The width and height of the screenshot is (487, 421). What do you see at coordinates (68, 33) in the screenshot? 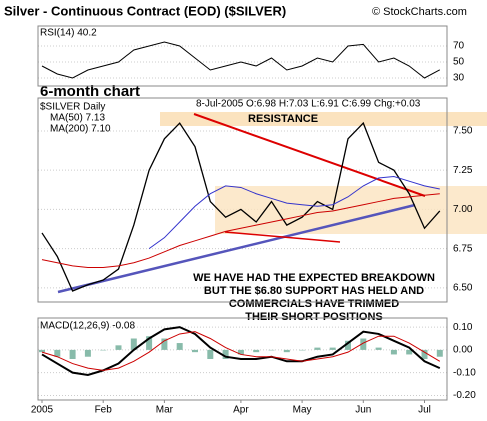
I see `rsi-label: RSI(14) 40.2` at bounding box center [68, 33].